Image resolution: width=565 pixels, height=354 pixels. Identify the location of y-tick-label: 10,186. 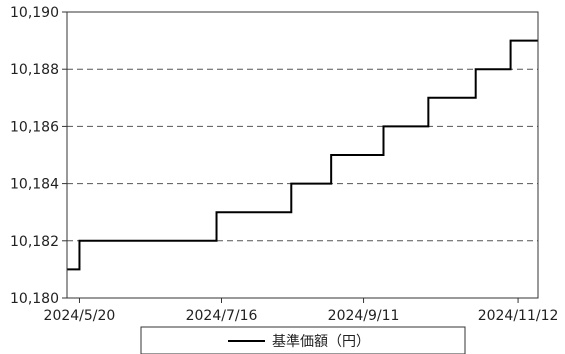
(34, 127).